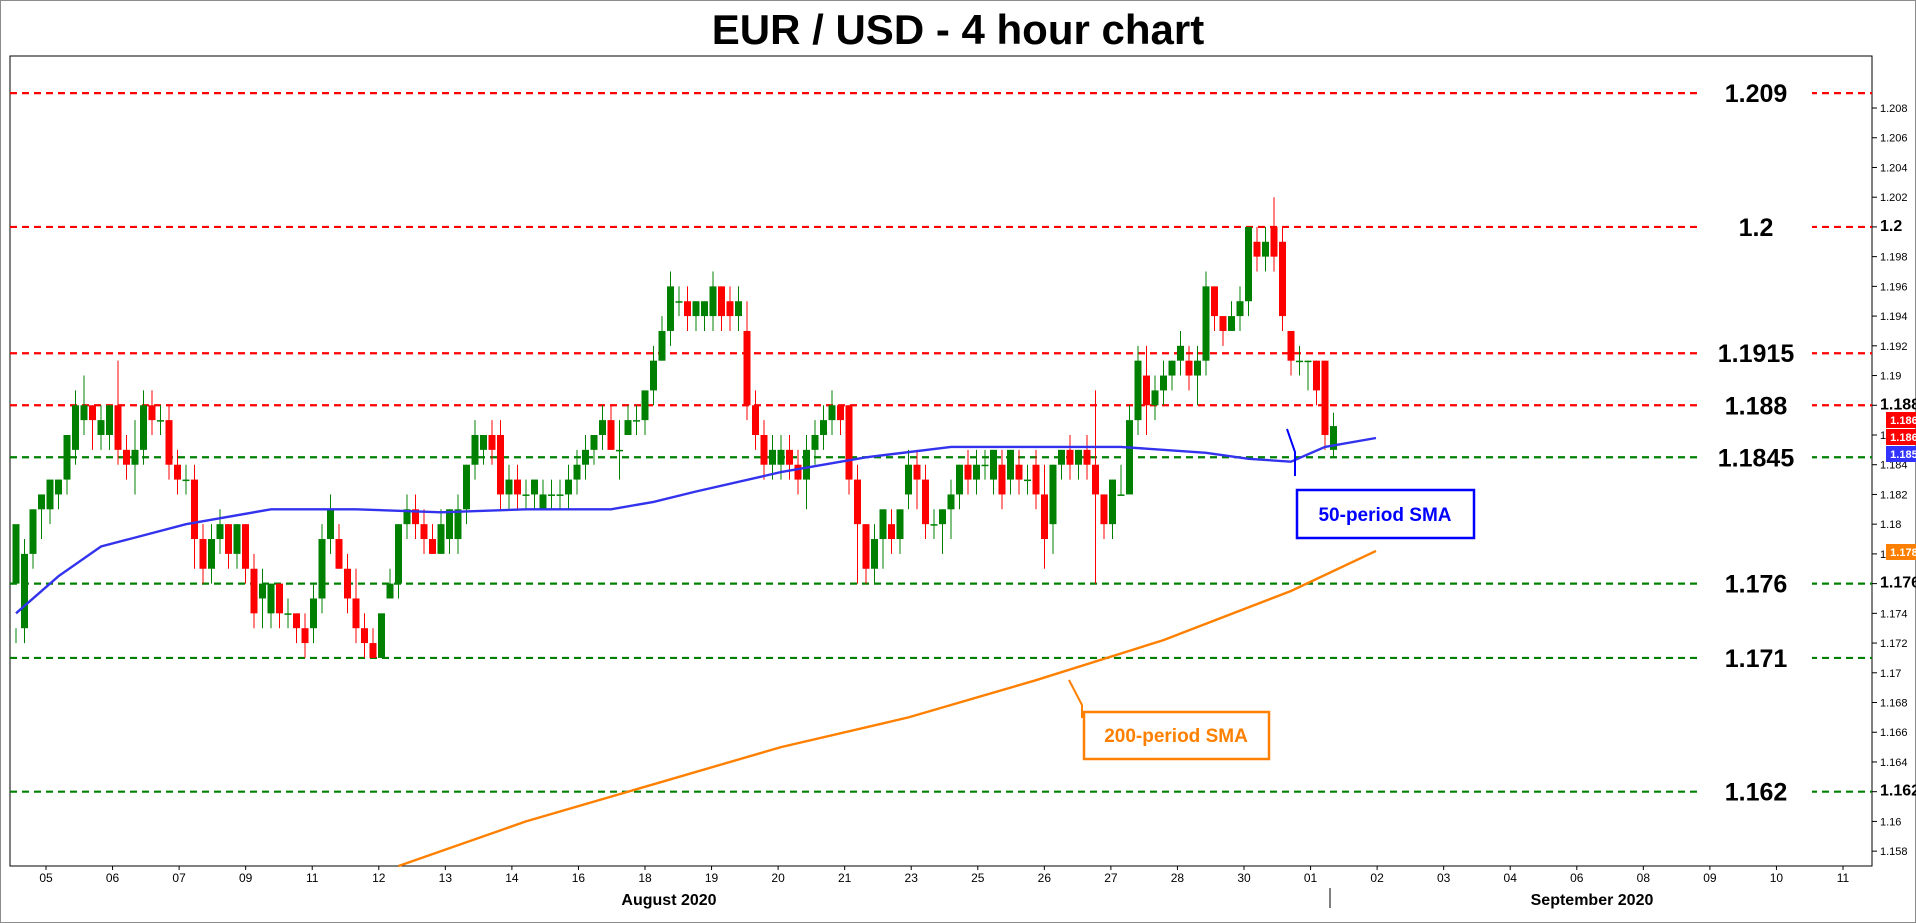 This screenshot has width=1916, height=923. What do you see at coordinates (1890, 377) in the screenshot?
I see `y-tick-label: 1.19` at bounding box center [1890, 377].